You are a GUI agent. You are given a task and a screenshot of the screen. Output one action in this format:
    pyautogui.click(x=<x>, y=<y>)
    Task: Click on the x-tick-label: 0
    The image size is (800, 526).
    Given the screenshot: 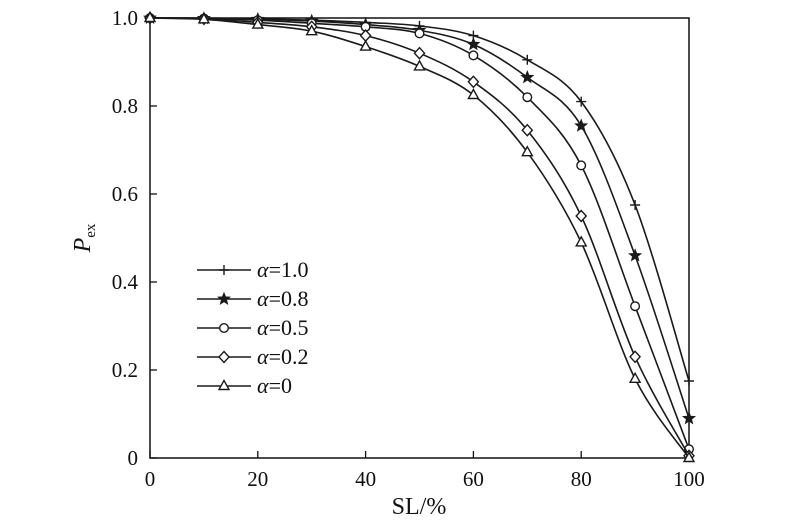 What is the action you would take?
    pyautogui.click(x=150, y=479)
    